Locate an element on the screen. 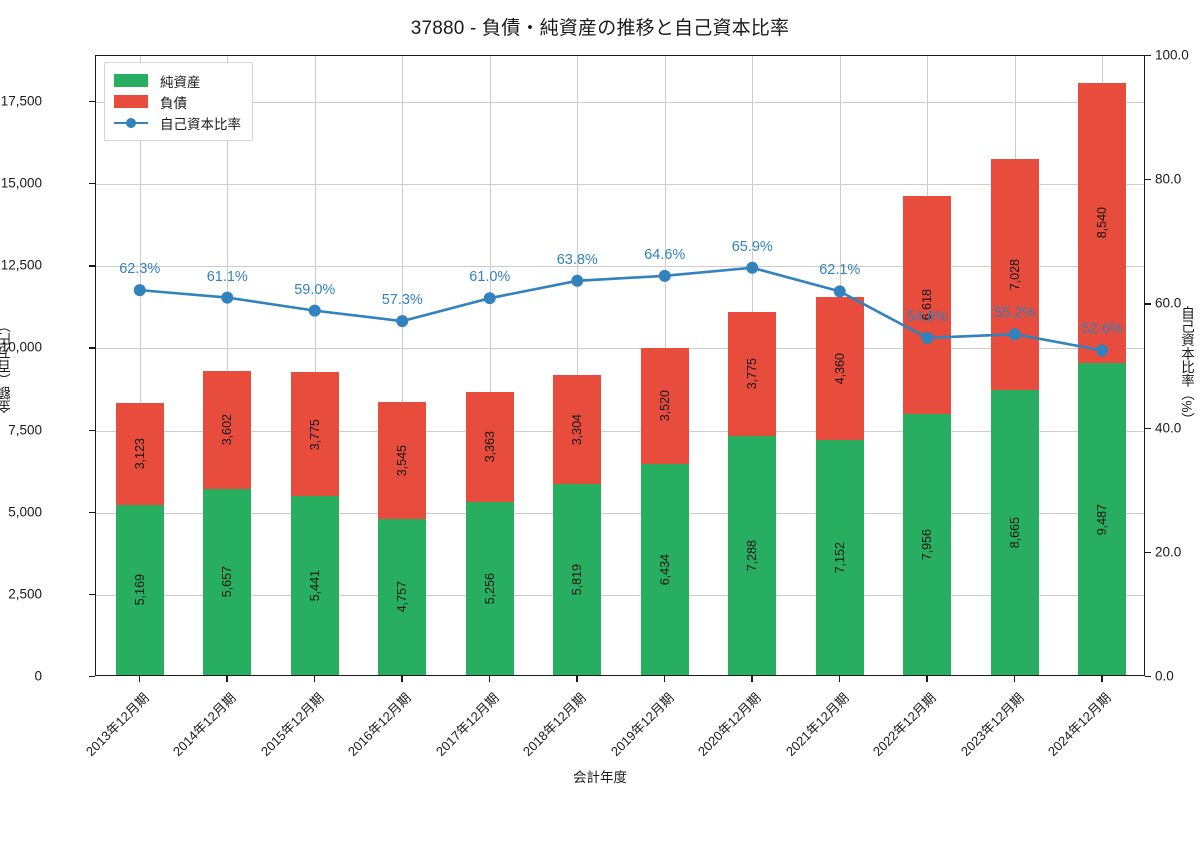 This screenshot has width=1200, height=843. bar-segment-equity: 9,487 is located at coordinates (1102, 519).